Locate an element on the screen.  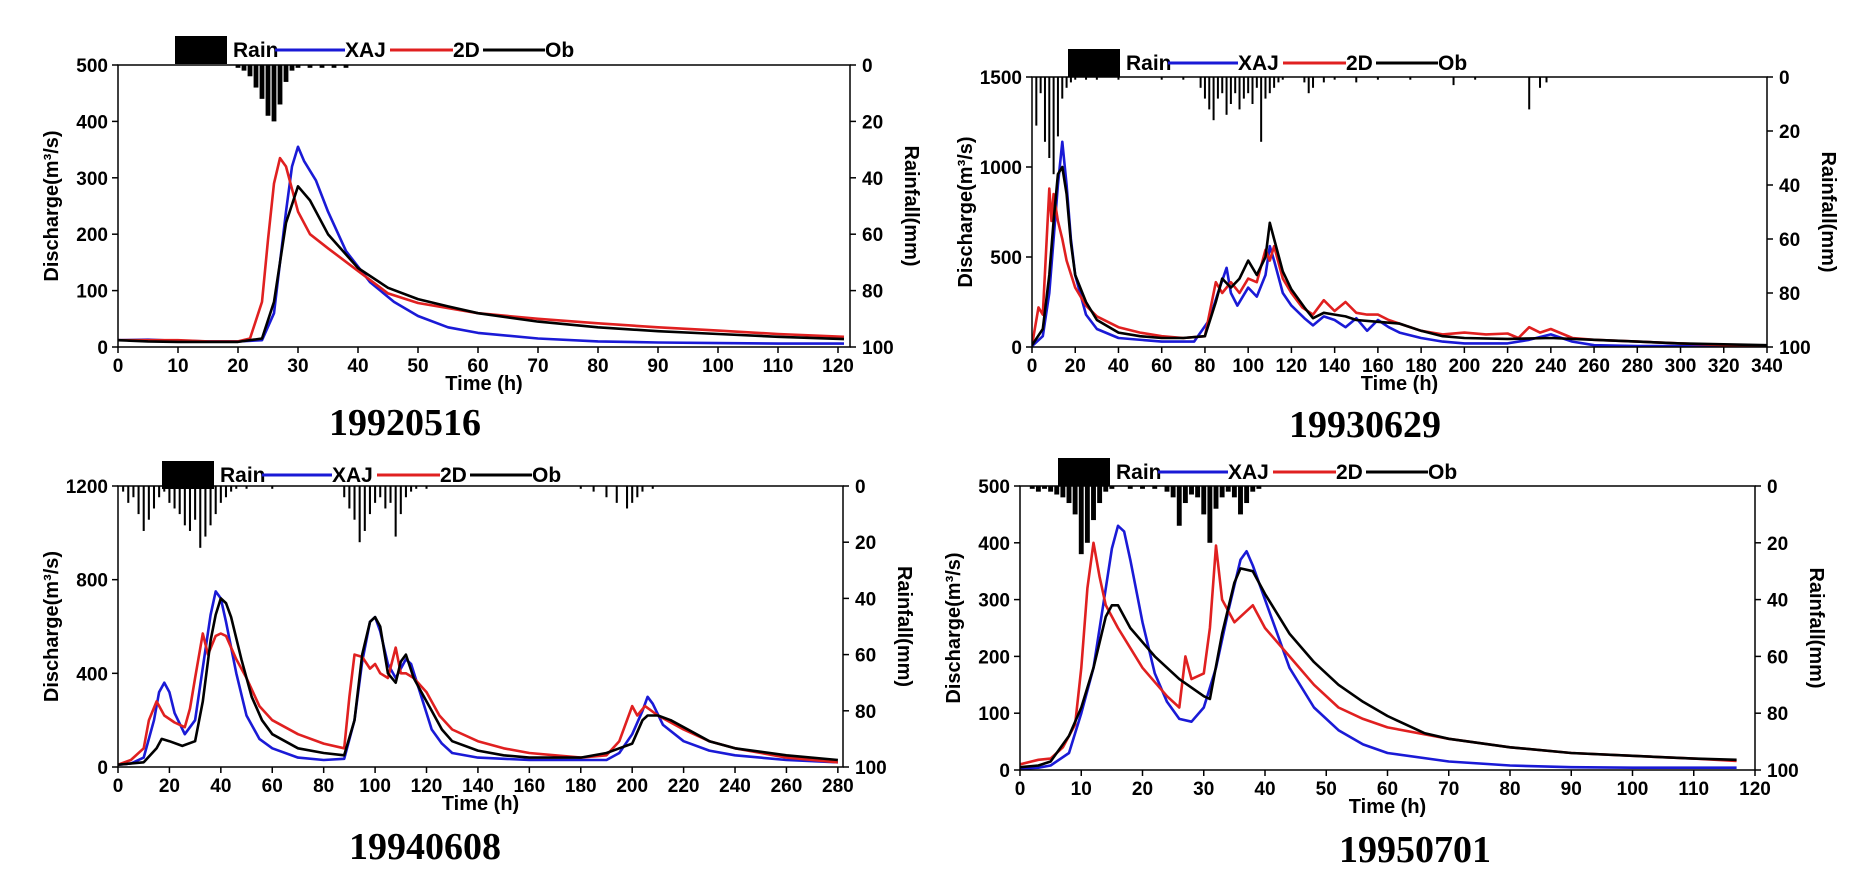
x-tick-label: 50 is located at coordinates (417, 366).